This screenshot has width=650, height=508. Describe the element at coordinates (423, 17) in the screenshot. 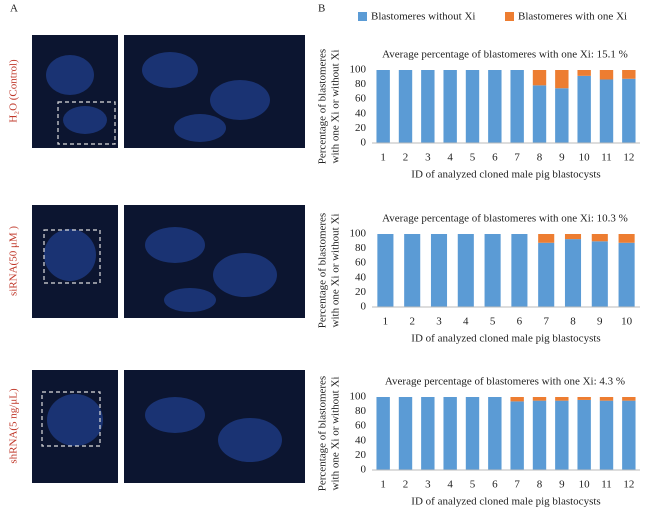

I see `legend-label: Blastomeres without Xi` at that location.